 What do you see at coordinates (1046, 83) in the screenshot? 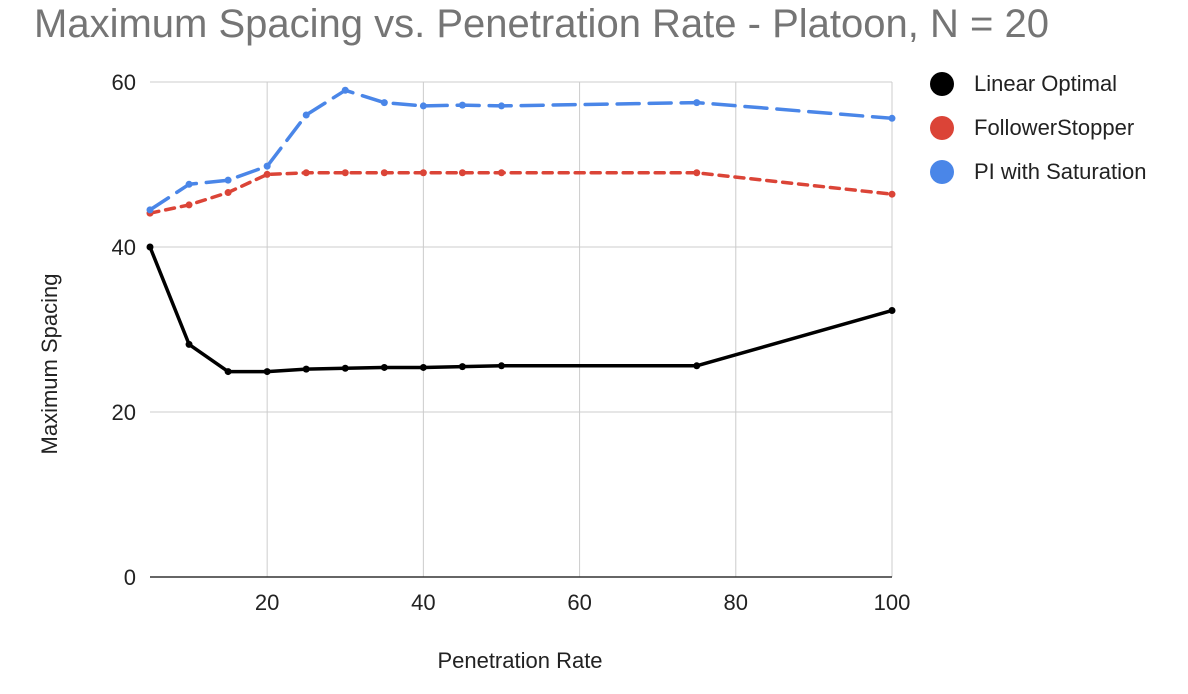
I see `legend-label: Linear Optimal` at bounding box center [1046, 83].